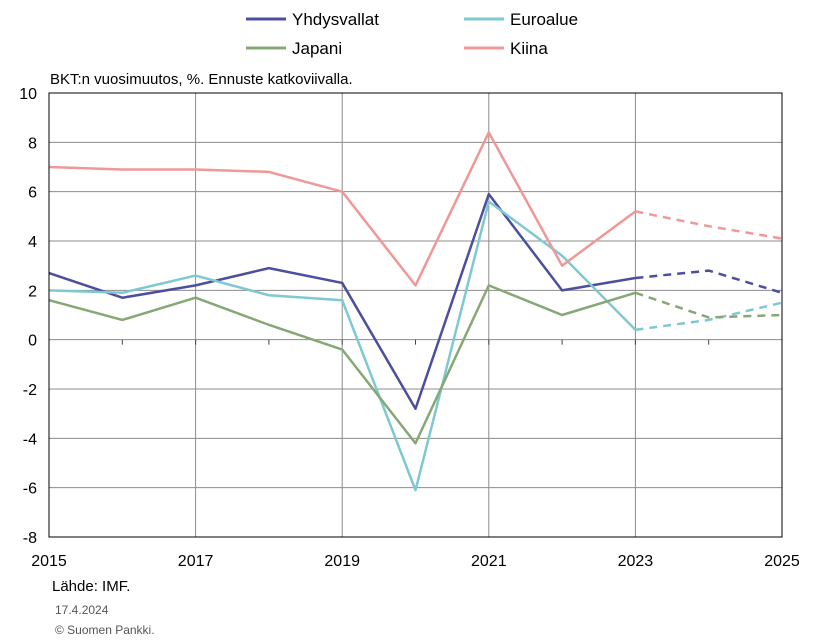  I want to click on x-tick-label: 2025, so click(782, 561).